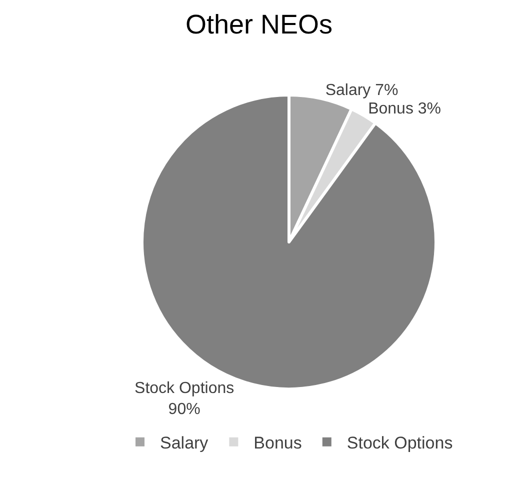  I want to click on data-label: Stock Options 90%, so click(184, 399).